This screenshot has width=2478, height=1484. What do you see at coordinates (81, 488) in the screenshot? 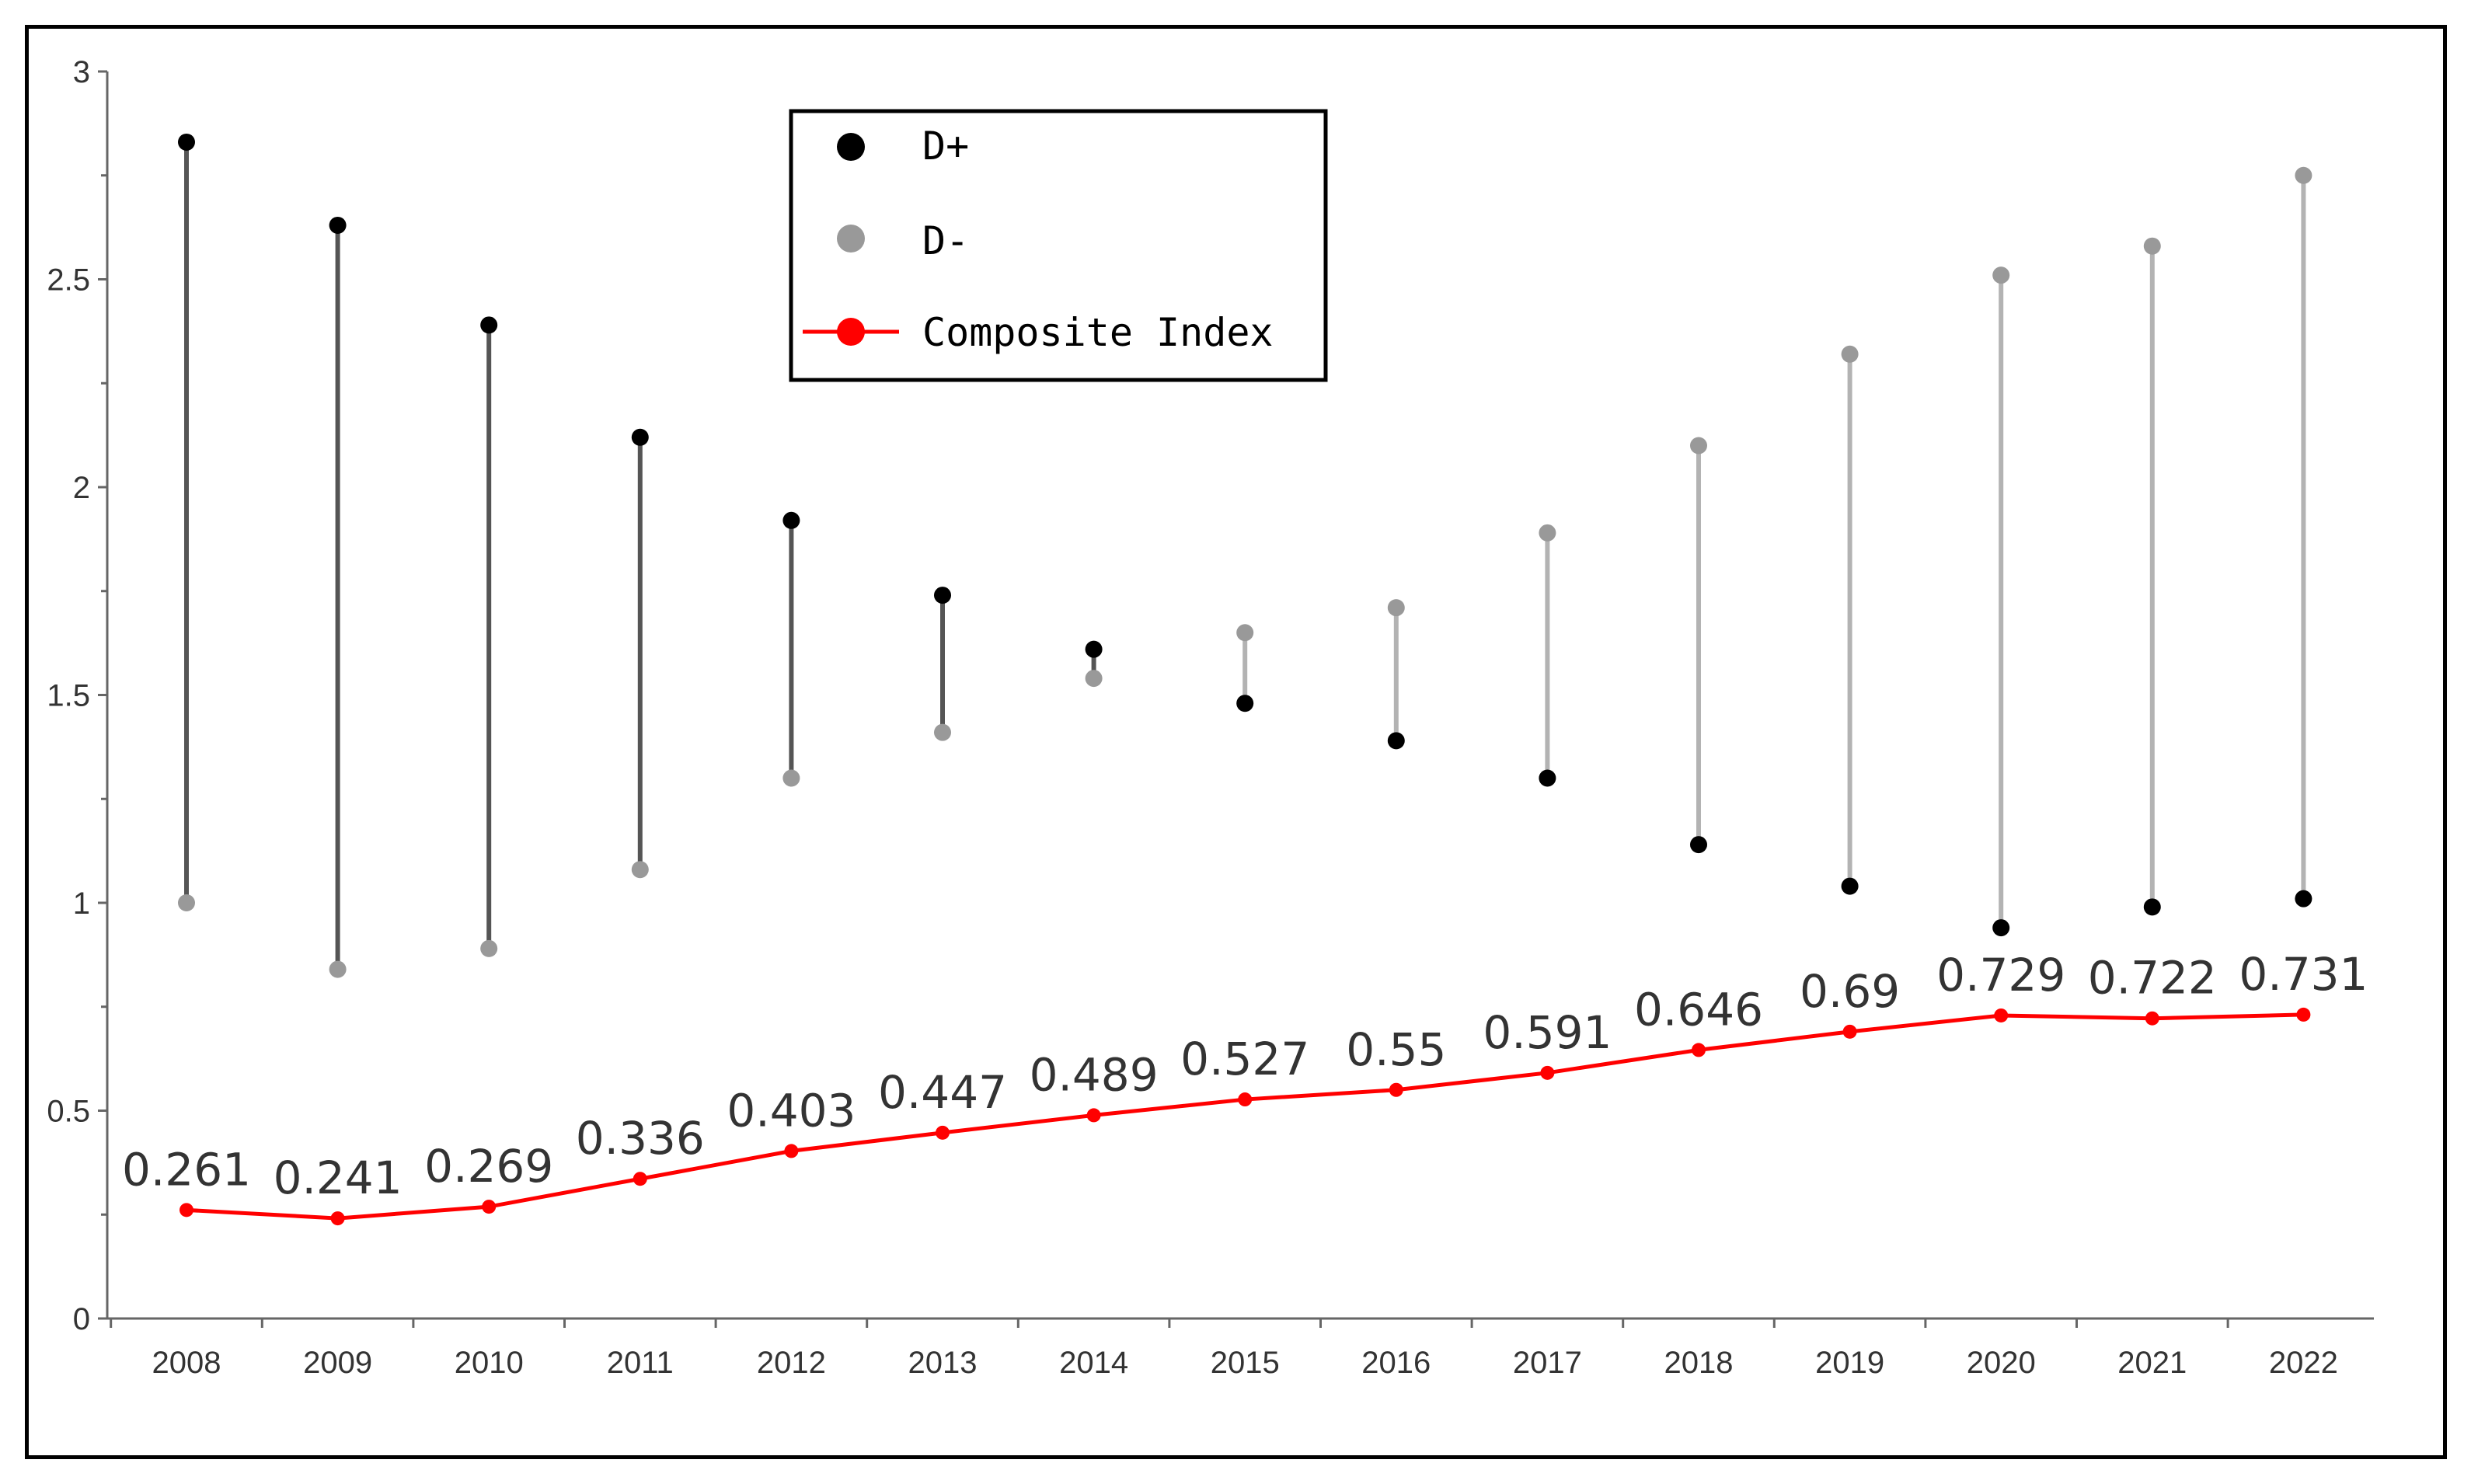
I see `y-tick-label: 2` at bounding box center [81, 488].